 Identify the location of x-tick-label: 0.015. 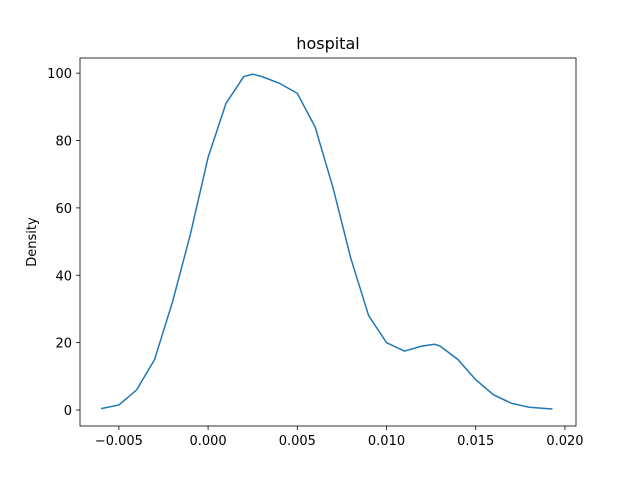
(475, 441).